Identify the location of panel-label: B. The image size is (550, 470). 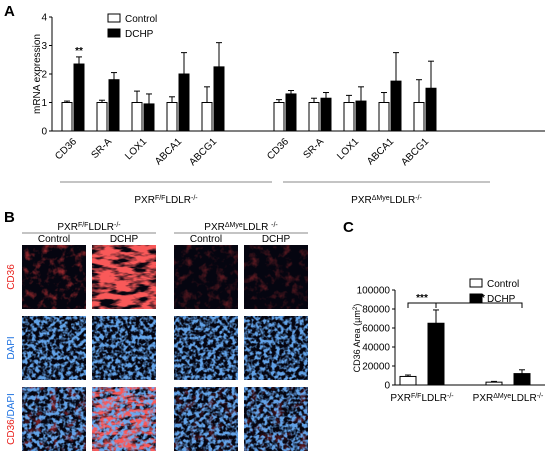
(9, 217).